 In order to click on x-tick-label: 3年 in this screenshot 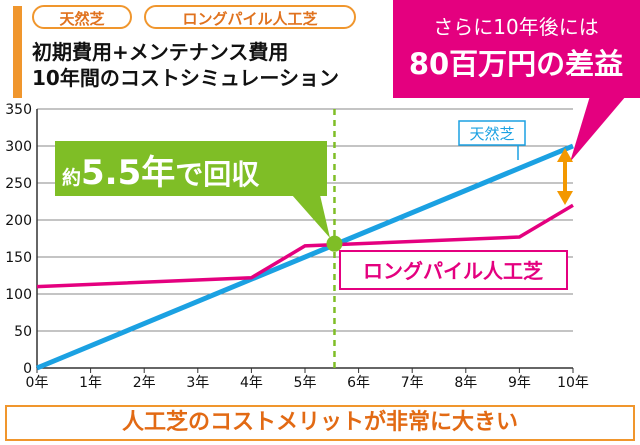, I will do `click(197, 383)`.